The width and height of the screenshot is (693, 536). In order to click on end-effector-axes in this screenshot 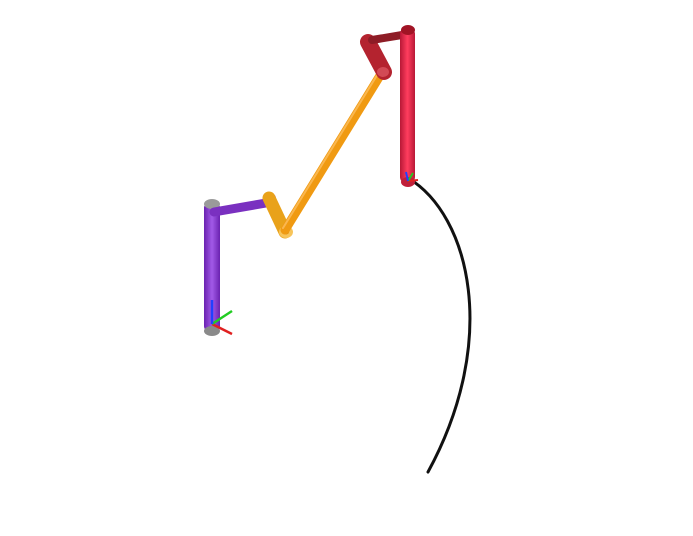, I will do `click(412, 176)`.